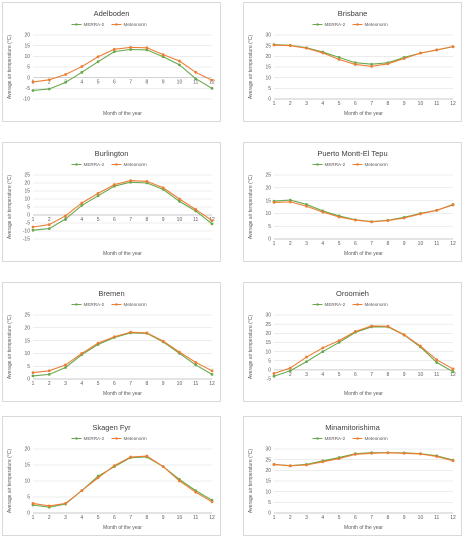 The image size is (465, 550). What do you see at coordinates (269, 380) in the screenshot?
I see `y-tick-label: -5` at bounding box center [269, 380].